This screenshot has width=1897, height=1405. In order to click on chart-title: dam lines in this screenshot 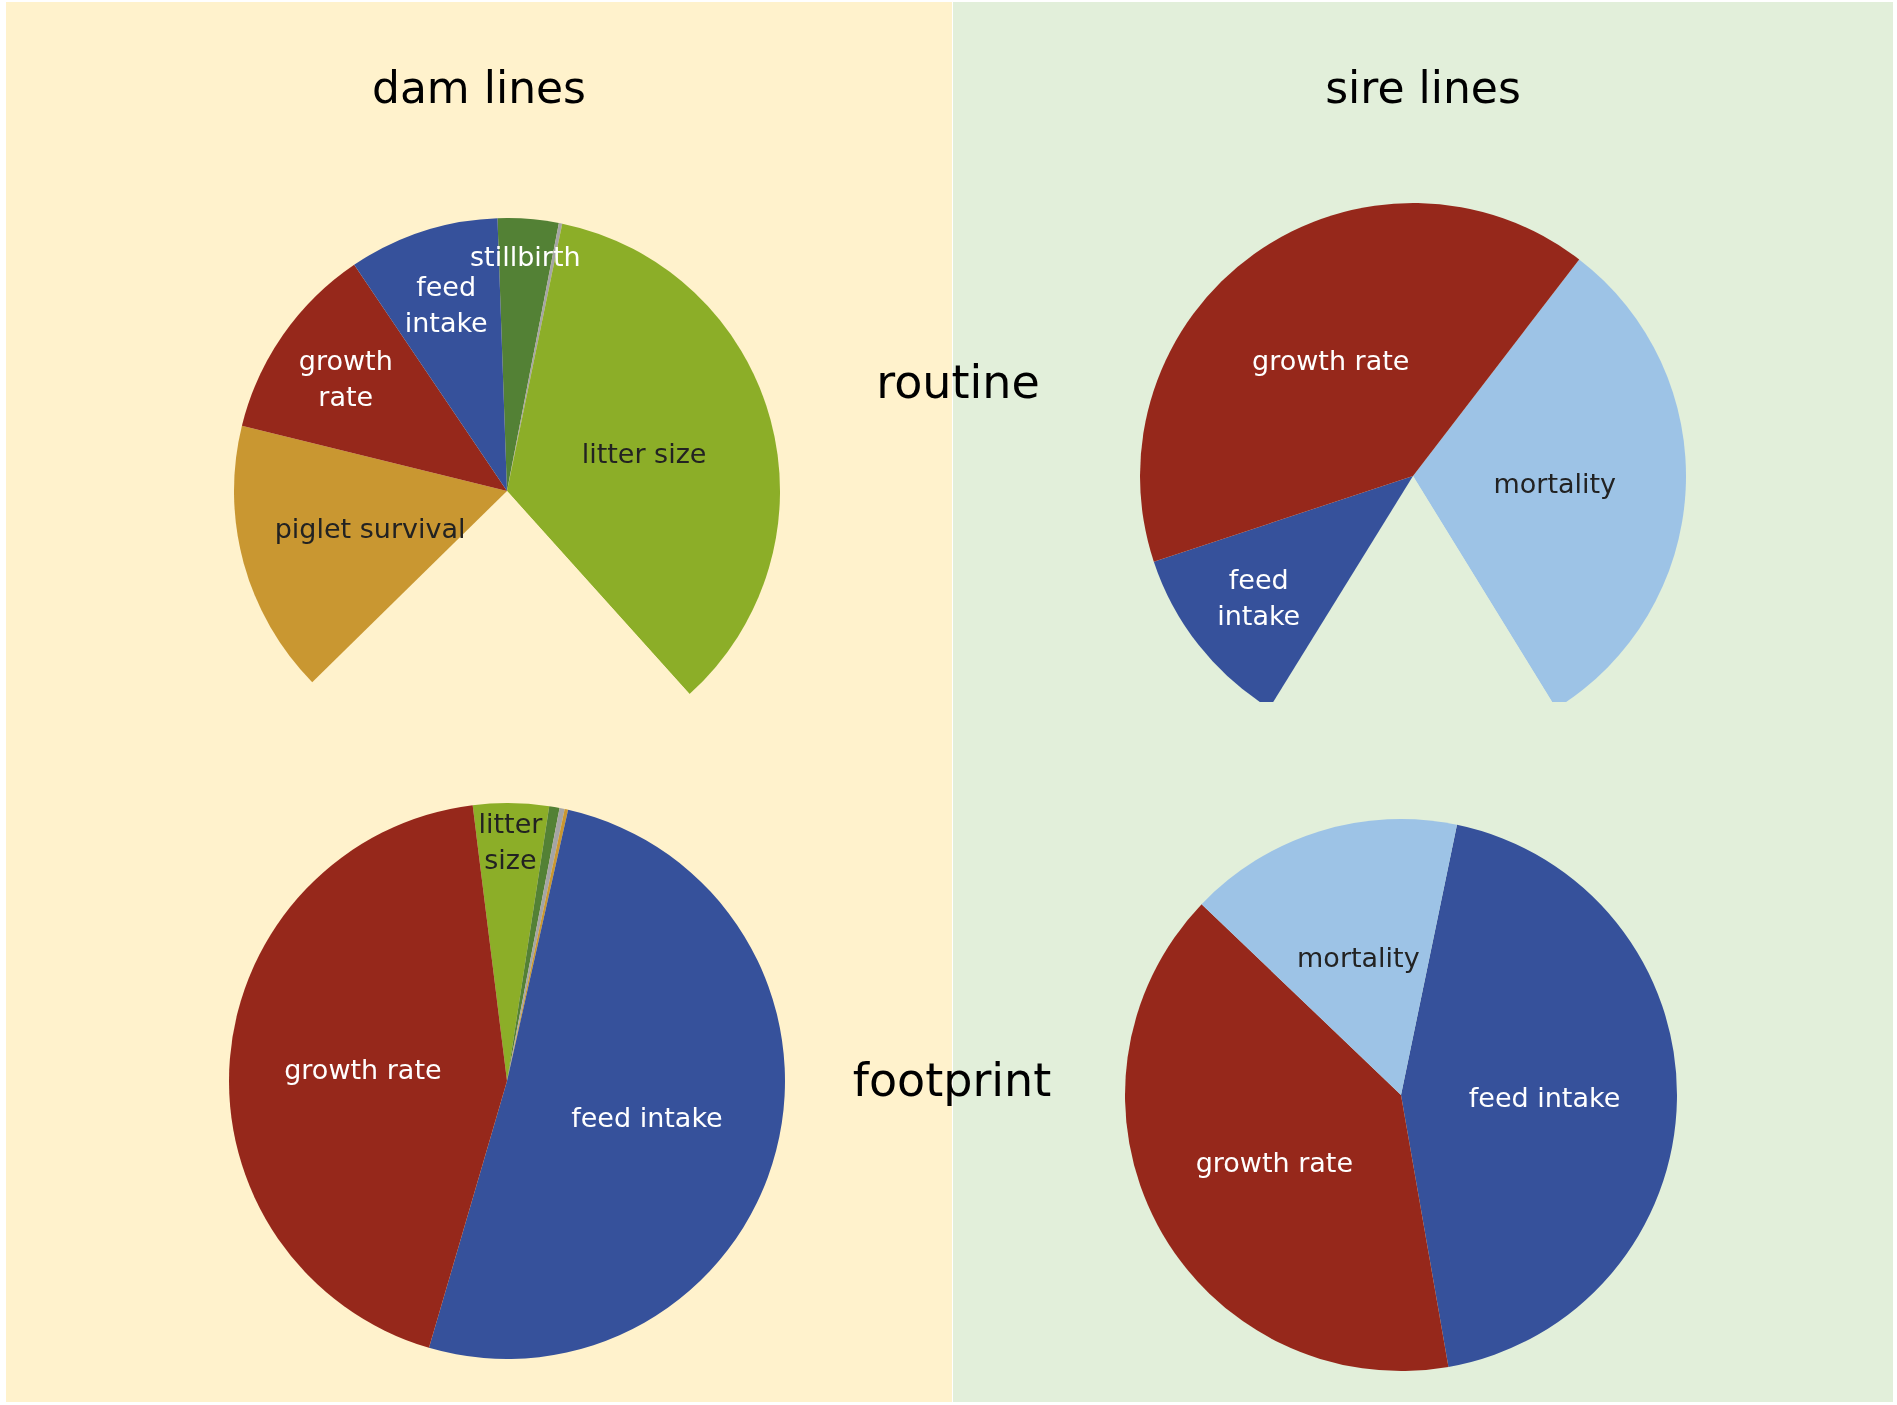, I will do `click(479, 87)`.